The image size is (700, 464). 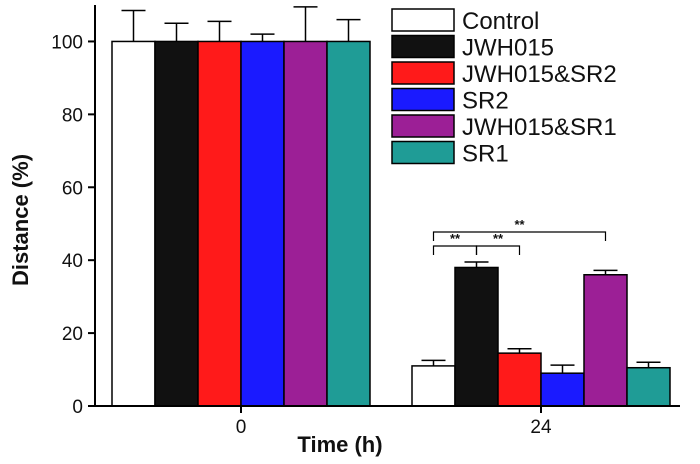 I want to click on significance-label-1: **, so click(x=455, y=238).